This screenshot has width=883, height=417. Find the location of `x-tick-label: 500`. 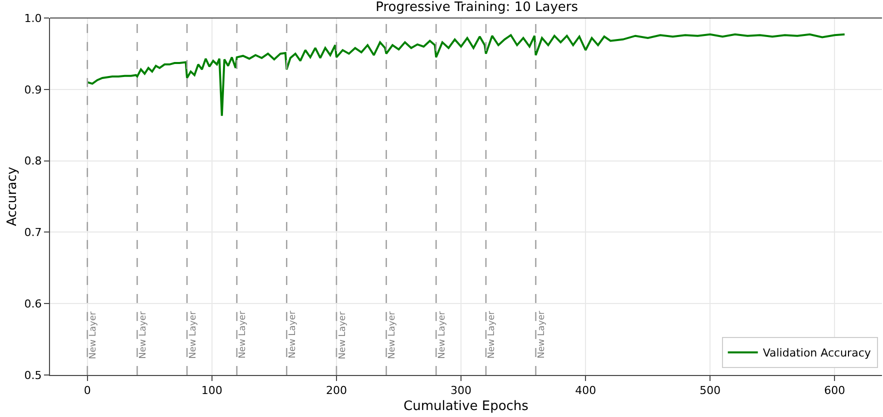

x-tick-label: 500 is located at coordinates (710, 391).